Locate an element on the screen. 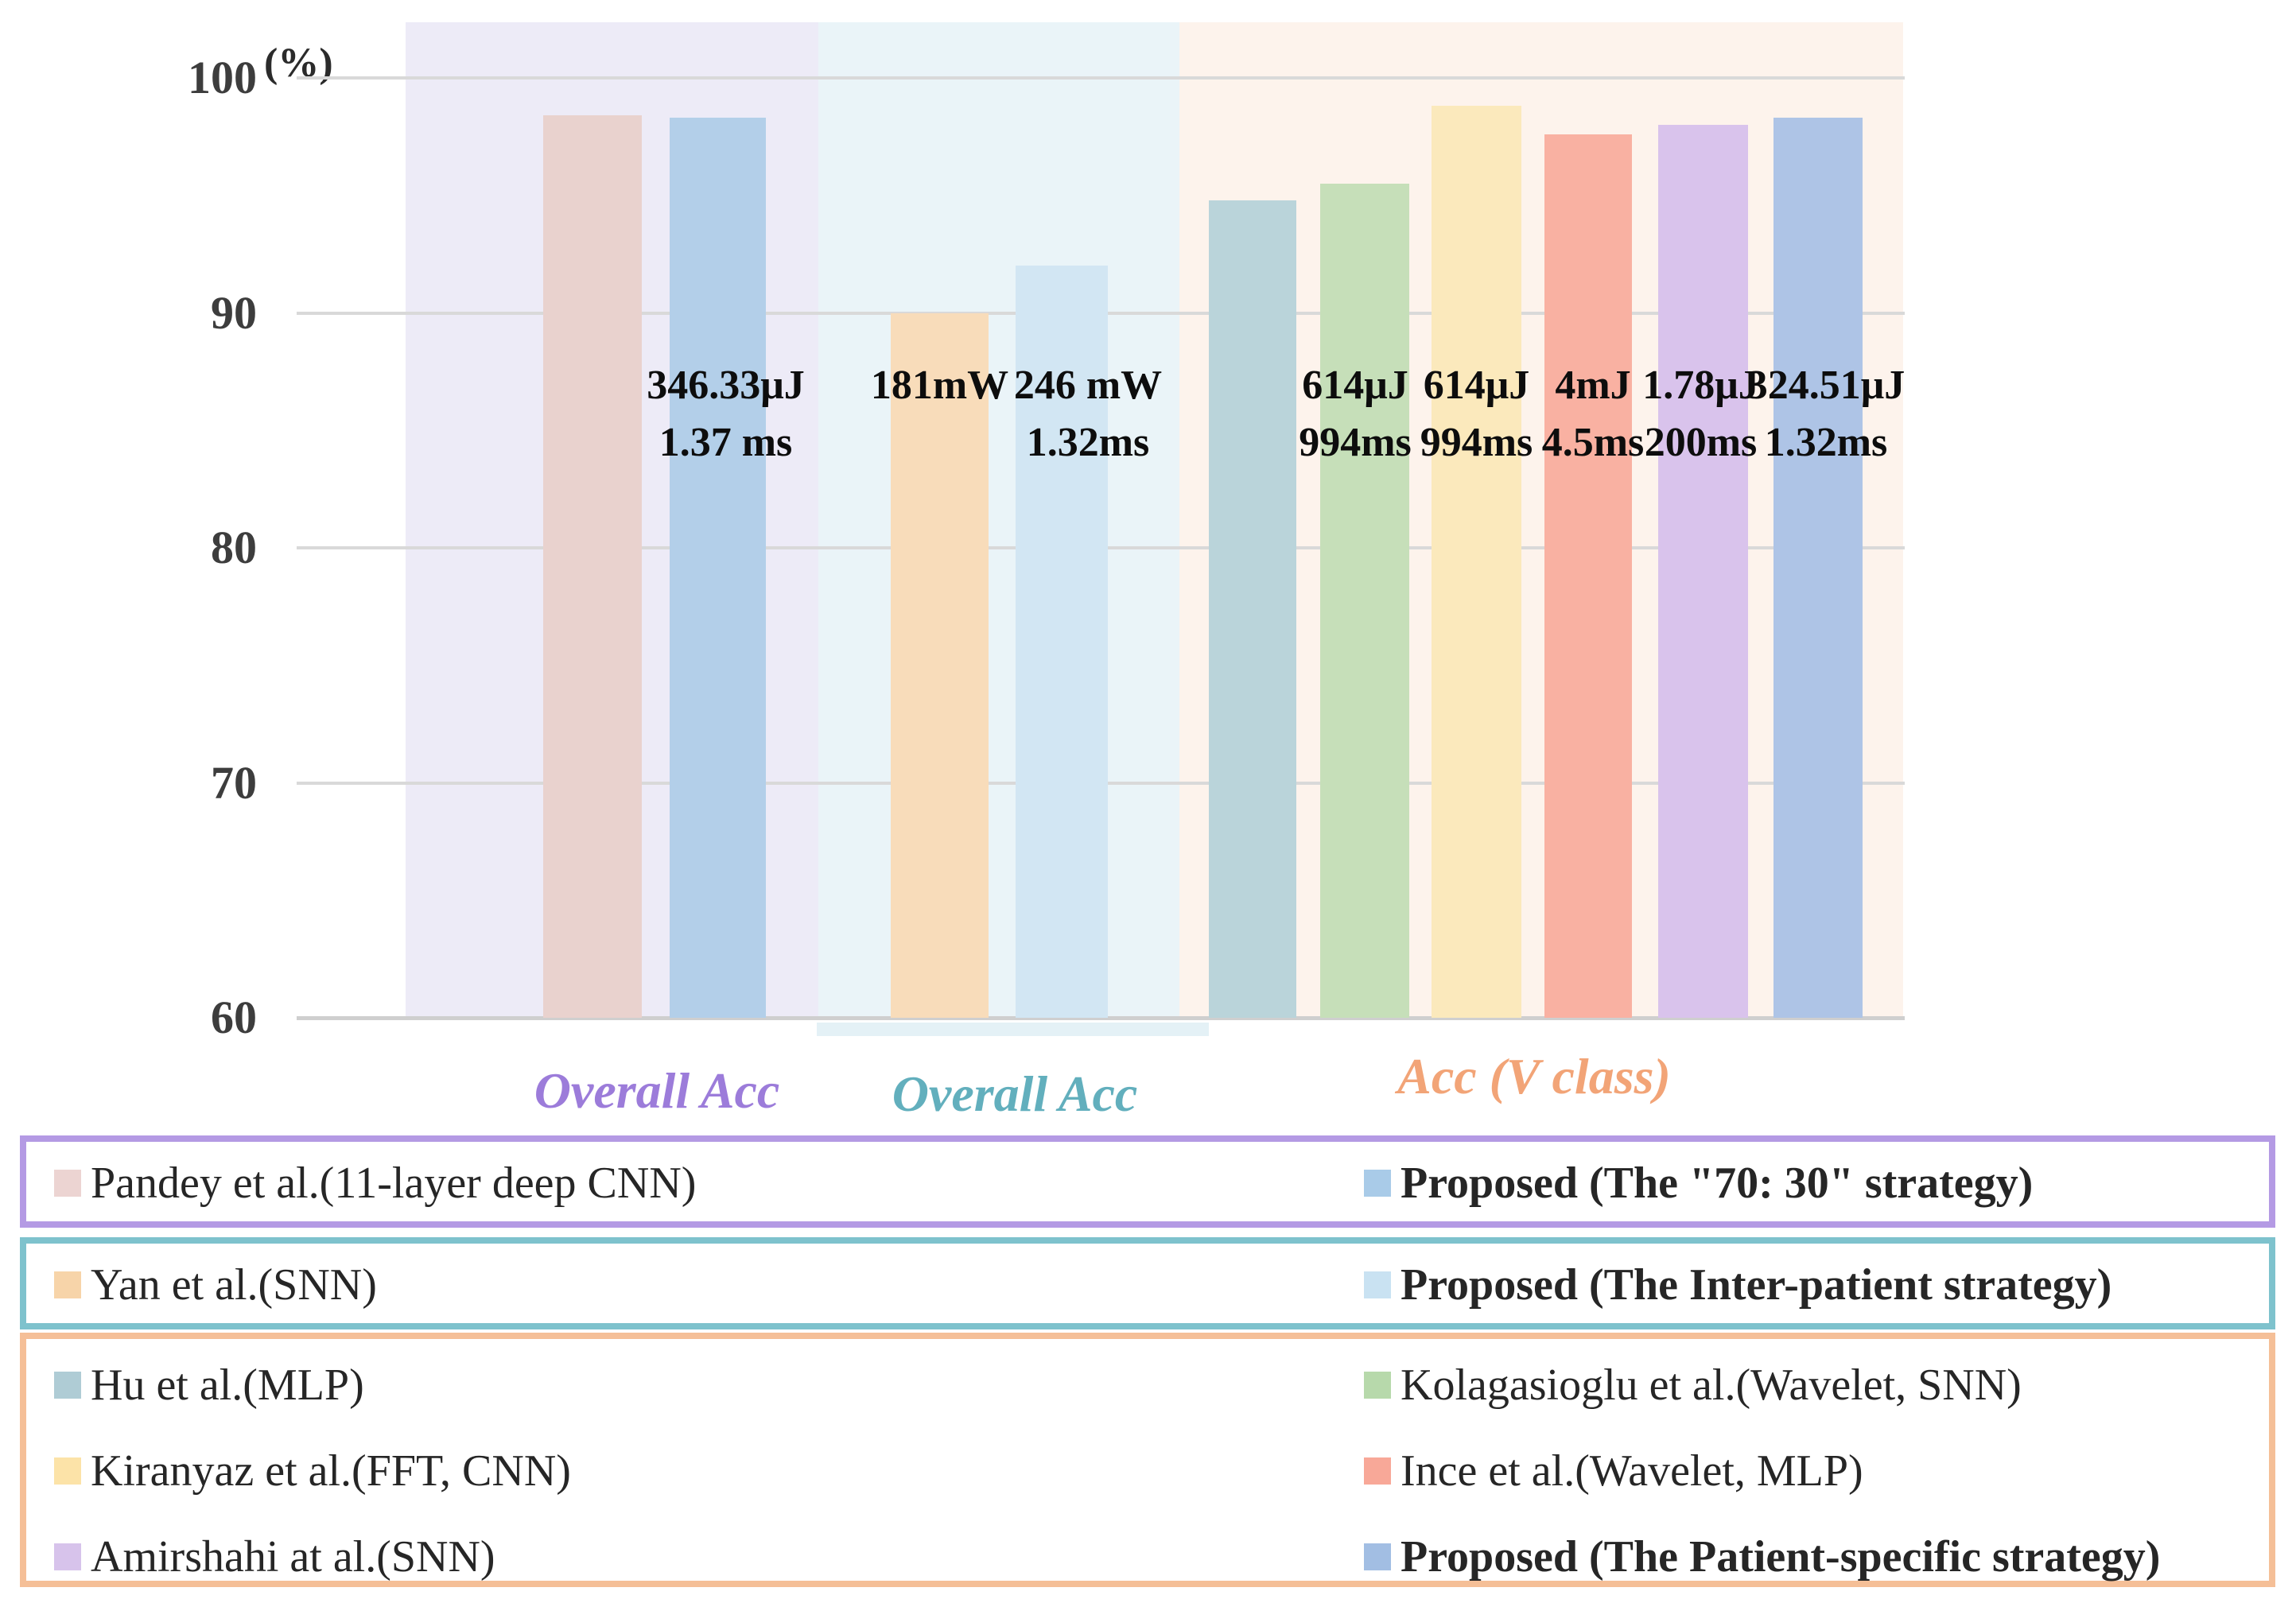  bar-amirshahi-at-al-snn- is located at coordinates (1703, 571).